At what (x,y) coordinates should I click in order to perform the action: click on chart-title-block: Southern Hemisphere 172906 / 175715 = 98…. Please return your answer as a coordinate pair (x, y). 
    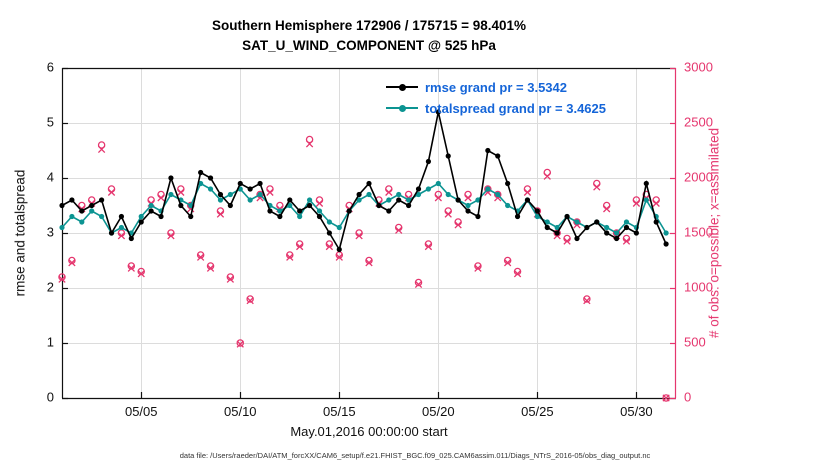
    Looking at the image, I should click on (369, 36).